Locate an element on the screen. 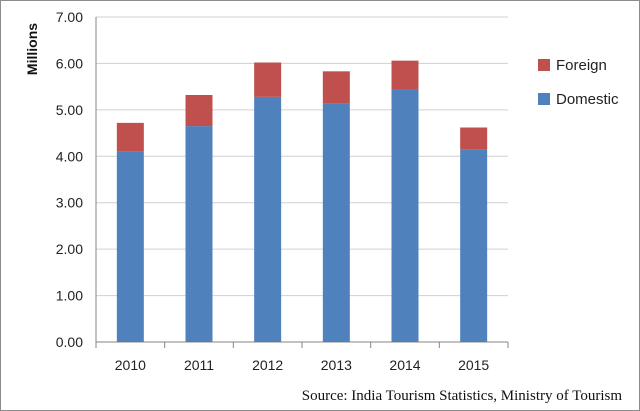  bar-domestic-2011 is located at coordinates (199, 234).